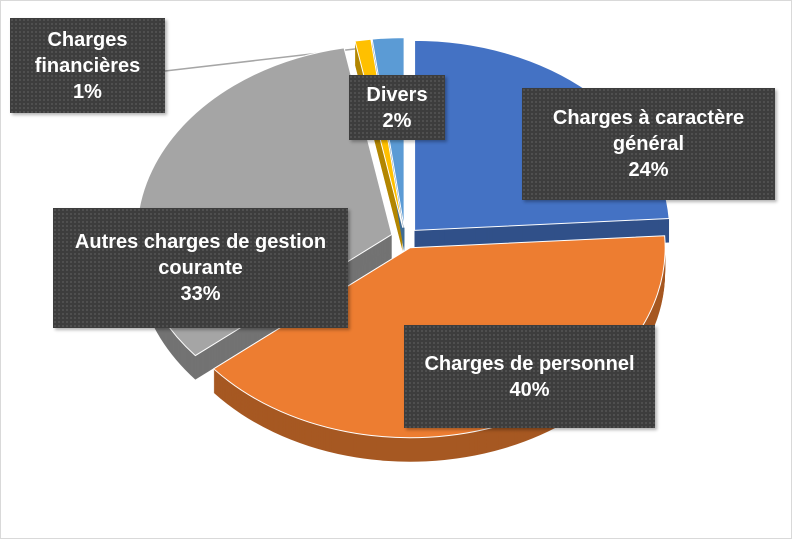 The image size is (792, 539). Describe the element at coordinates (200, 294) in the screenshot. I see `label-value: 33%` at that location.